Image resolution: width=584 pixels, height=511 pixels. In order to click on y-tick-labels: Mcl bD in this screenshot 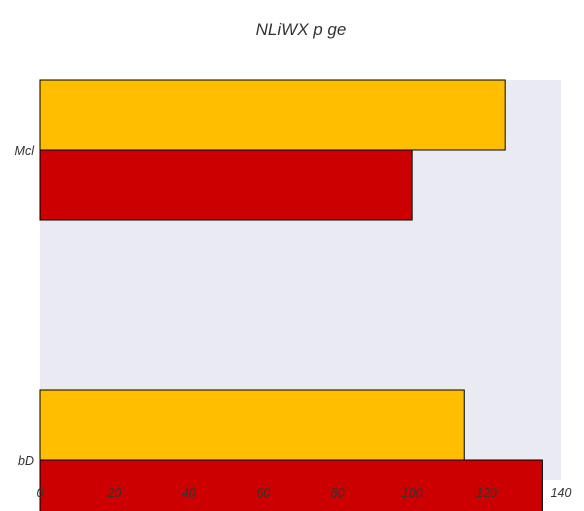, I will do `click(25, 306)`.